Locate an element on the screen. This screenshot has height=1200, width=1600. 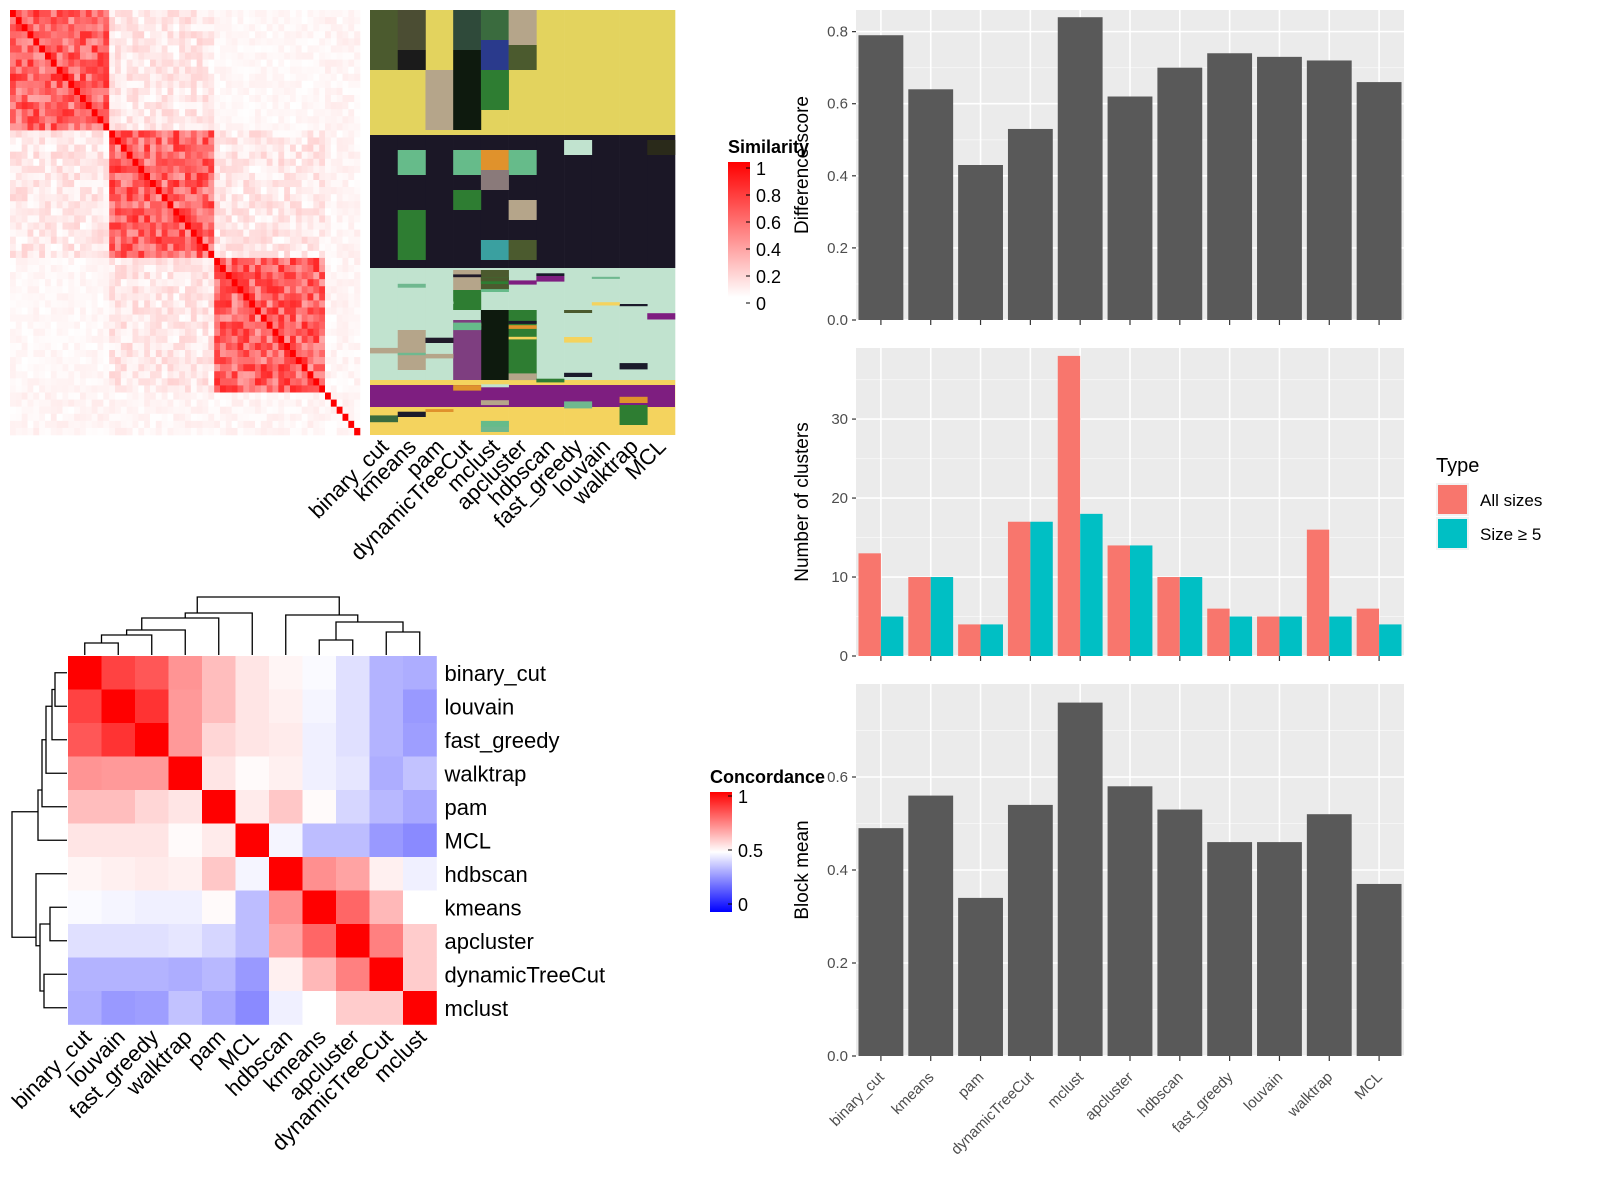
label-stripe-small is located at coordinates (411, 285).